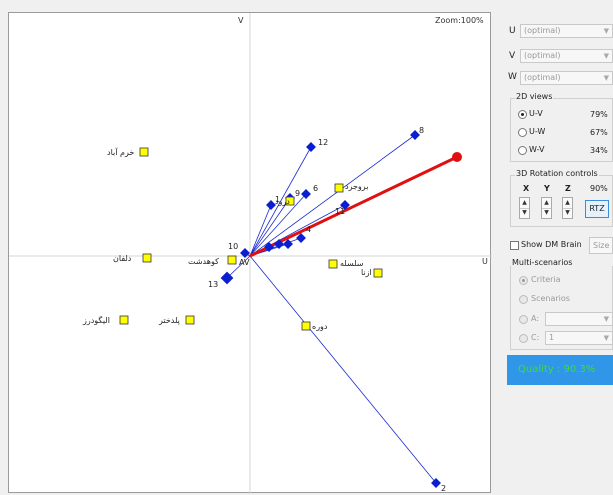  I want to click on combo-w-prefix: W, so click(512, 77).